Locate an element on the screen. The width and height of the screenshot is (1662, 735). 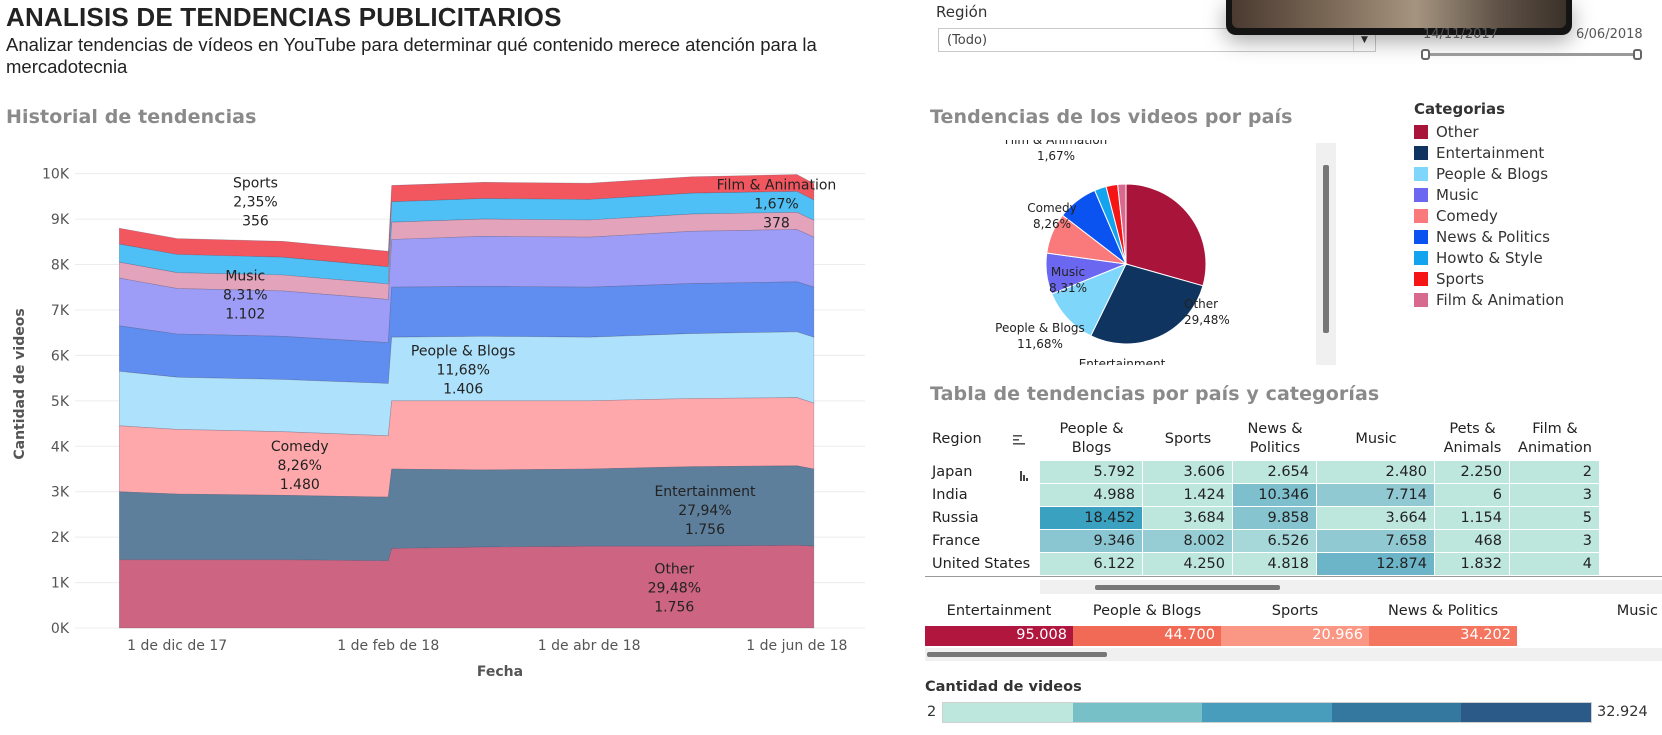
table-cell: 9.858 is located at coordinates (1275, 518).